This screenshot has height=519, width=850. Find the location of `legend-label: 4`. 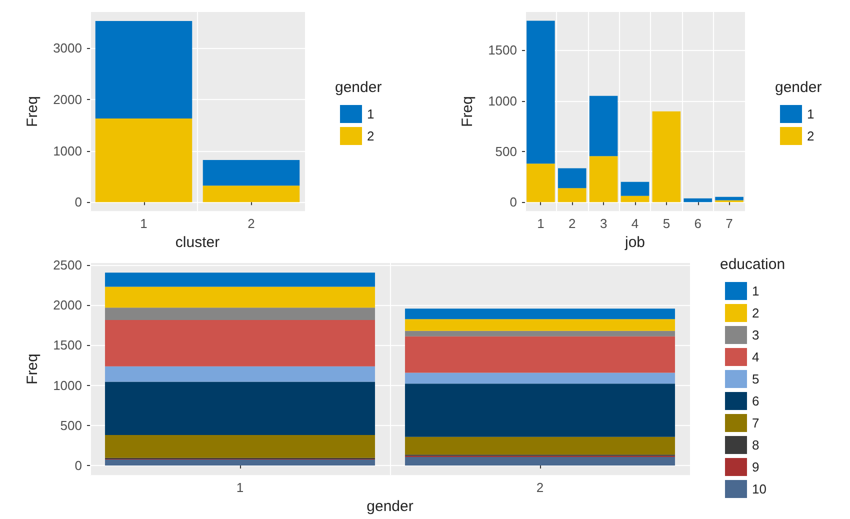

legend-label: 4 is located at coordinates (756, 357).